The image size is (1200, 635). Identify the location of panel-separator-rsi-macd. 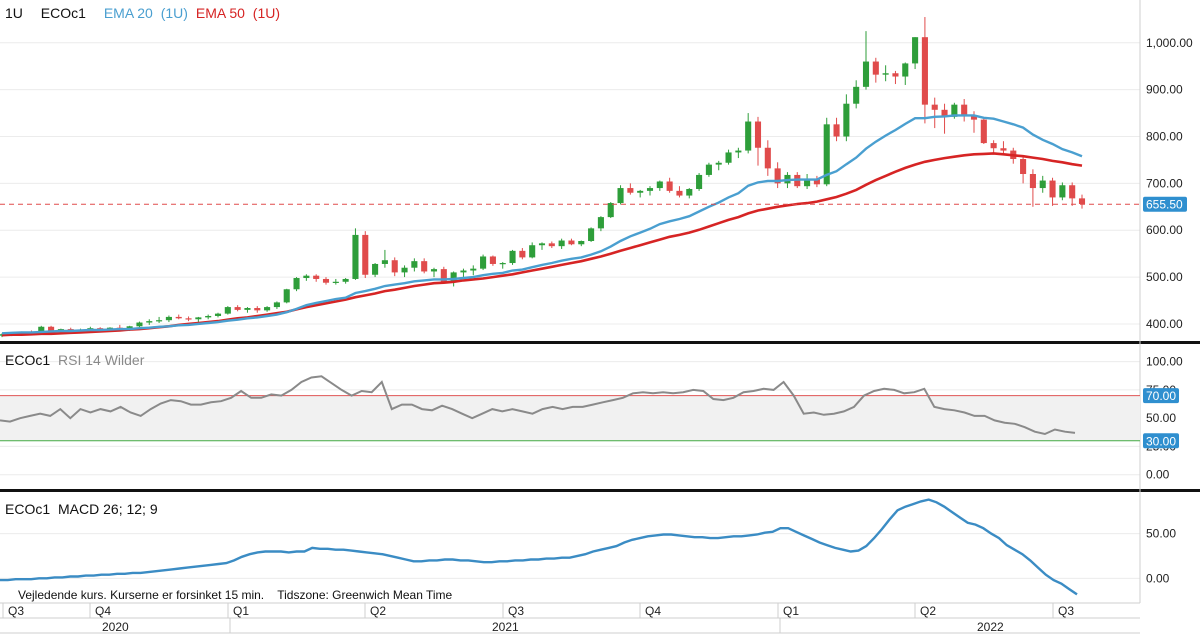
(600, 490).